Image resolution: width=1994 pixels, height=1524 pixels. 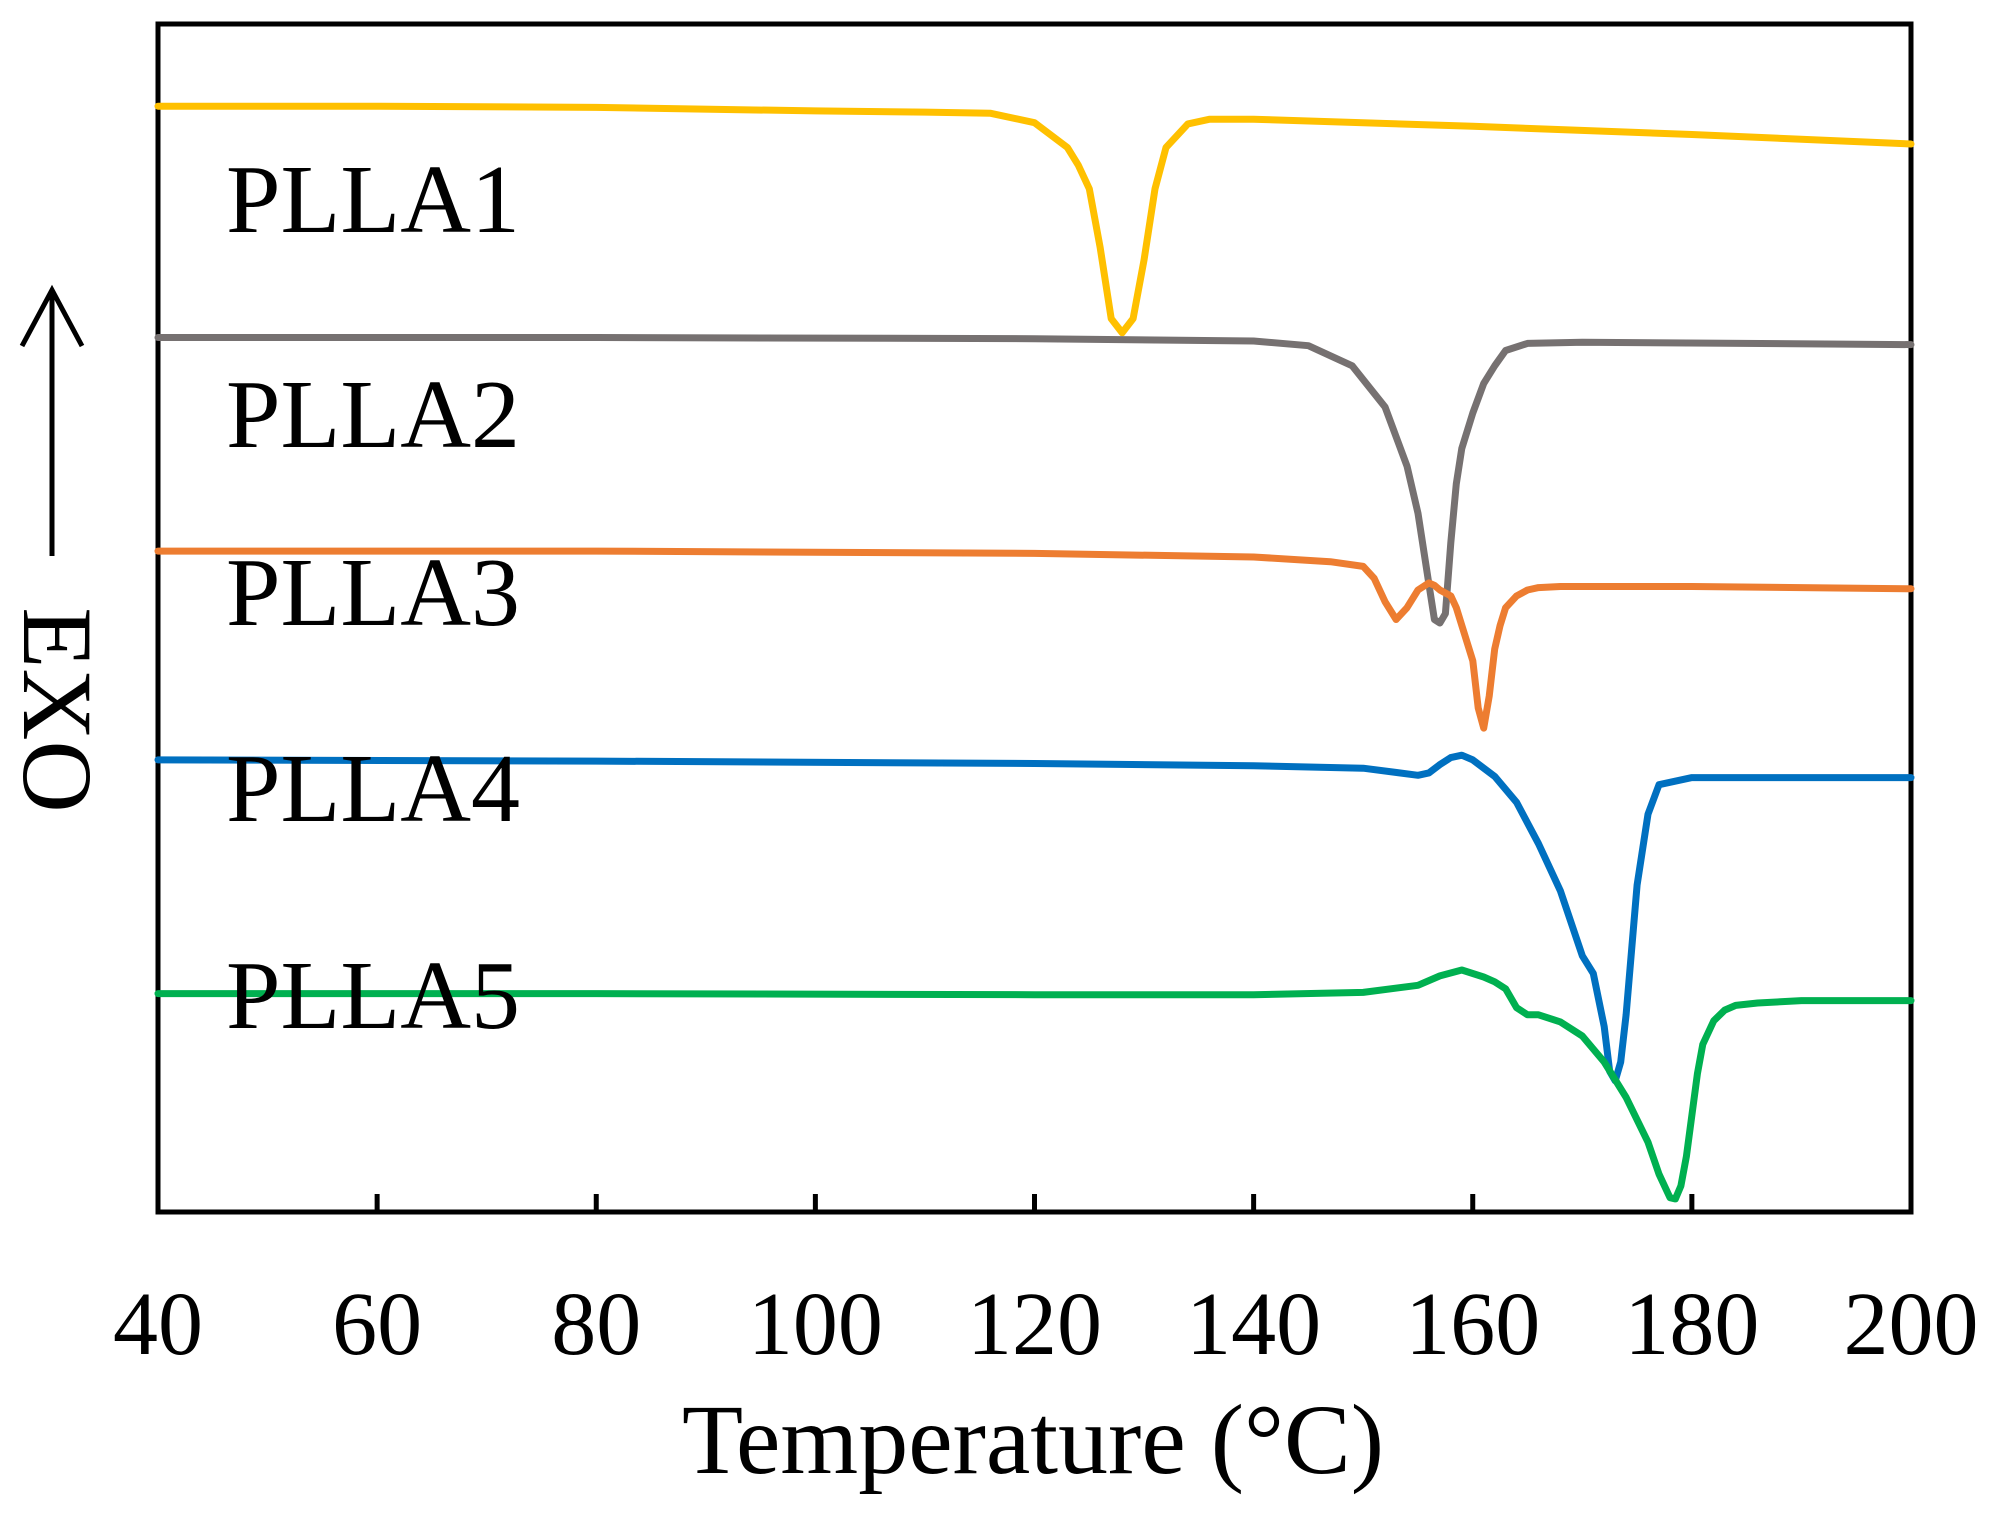 I want to click on exo-arrow-icon, so click(x=52, y=316).